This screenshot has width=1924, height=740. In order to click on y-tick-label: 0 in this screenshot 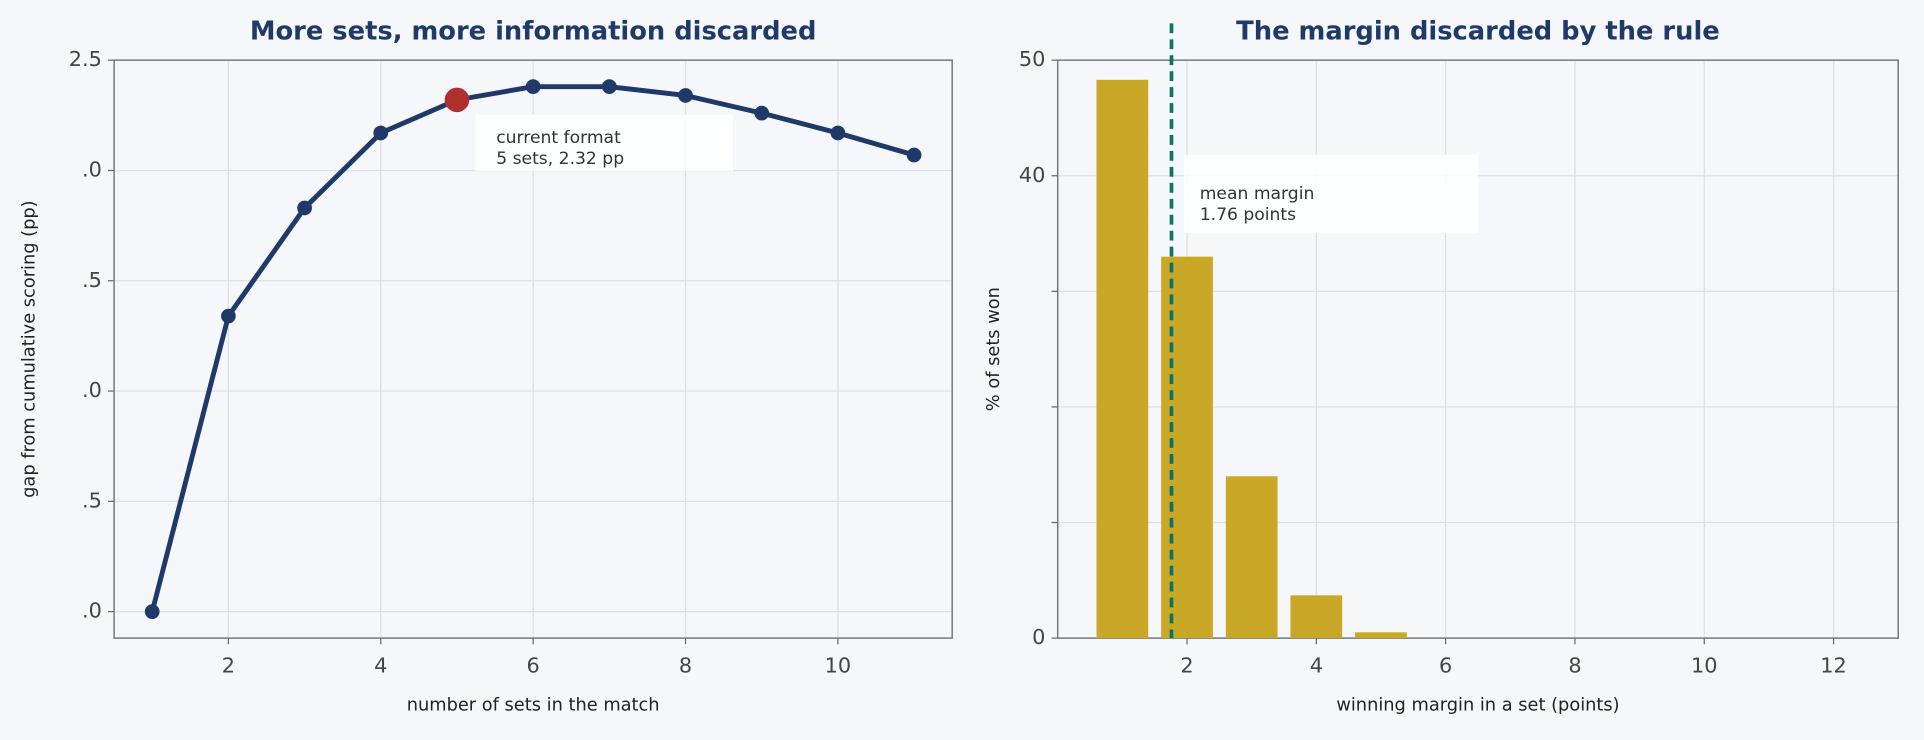, I will do `click(1038, 637)`.